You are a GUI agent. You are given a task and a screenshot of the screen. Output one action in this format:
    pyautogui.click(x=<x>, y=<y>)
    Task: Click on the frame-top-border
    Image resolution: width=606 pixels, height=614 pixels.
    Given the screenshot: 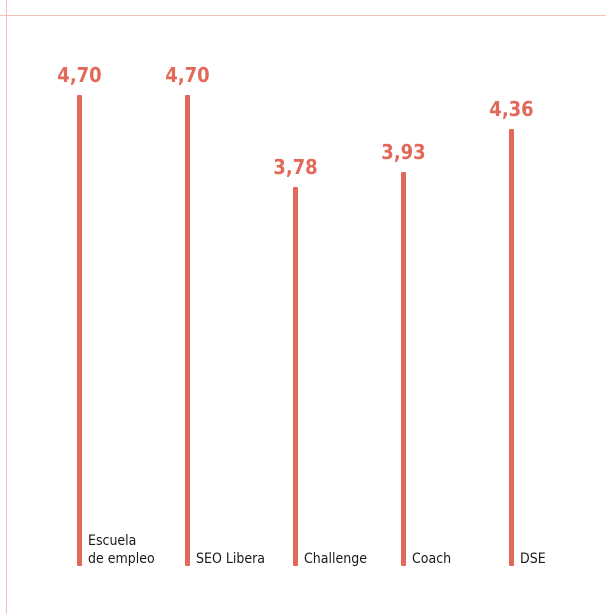 What is the action you would take?
    pyautogui.click(x=303, y=15)
    